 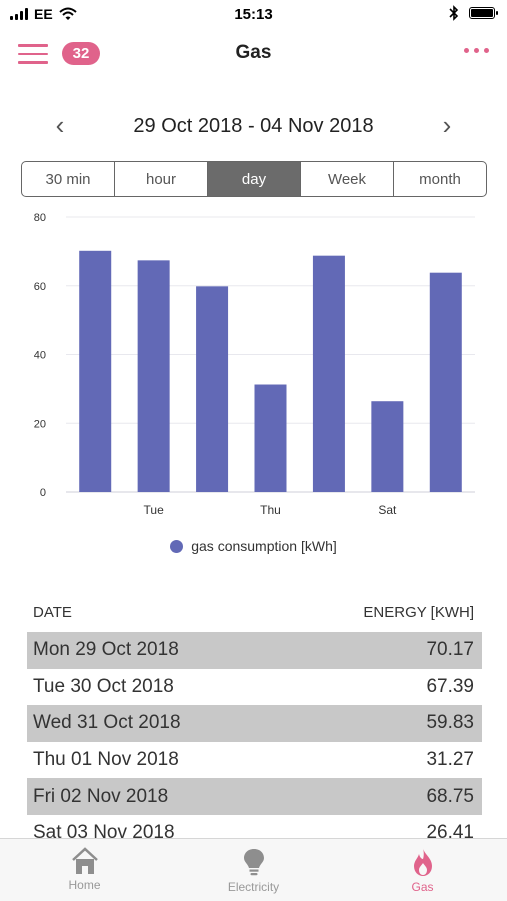 What do you see at coordinates (106, 650) in the screenshot?
I see `row-date: Mon 29 Oct 2018` at bounding box center [106, 650].